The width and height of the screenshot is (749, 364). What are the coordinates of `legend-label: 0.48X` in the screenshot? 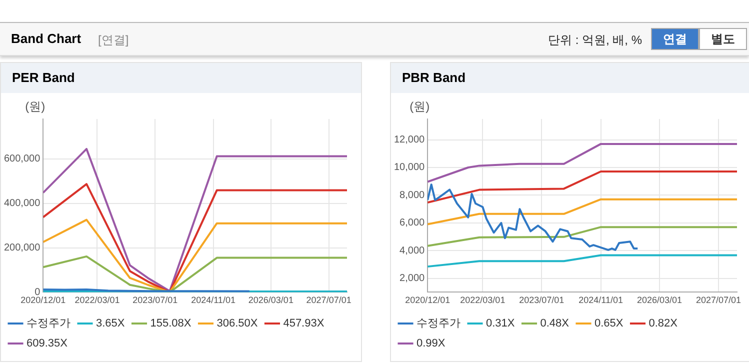 It's located at (555, 324).